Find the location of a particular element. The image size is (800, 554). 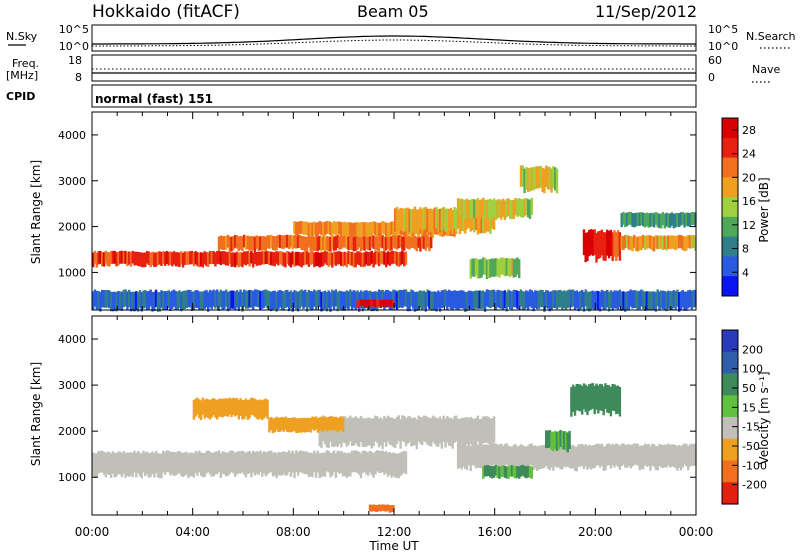

x-tick-label: 04:00 is located at coordinates (192, 532).